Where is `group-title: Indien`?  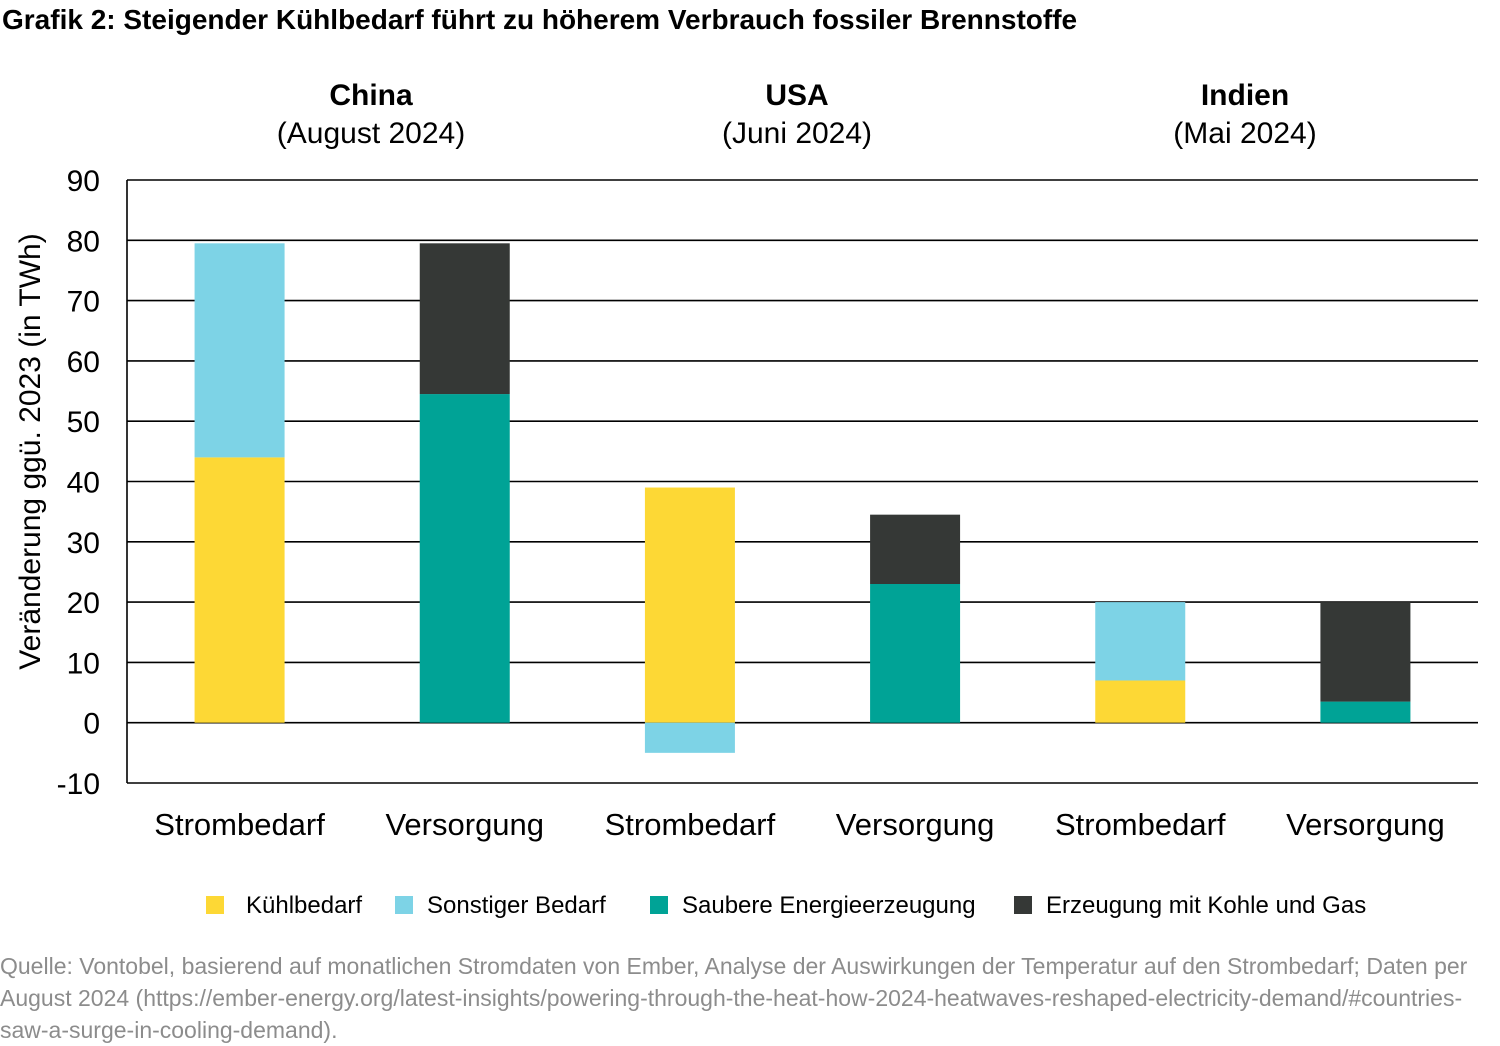 group-title: Indien is located at coordinates (1245, 95).